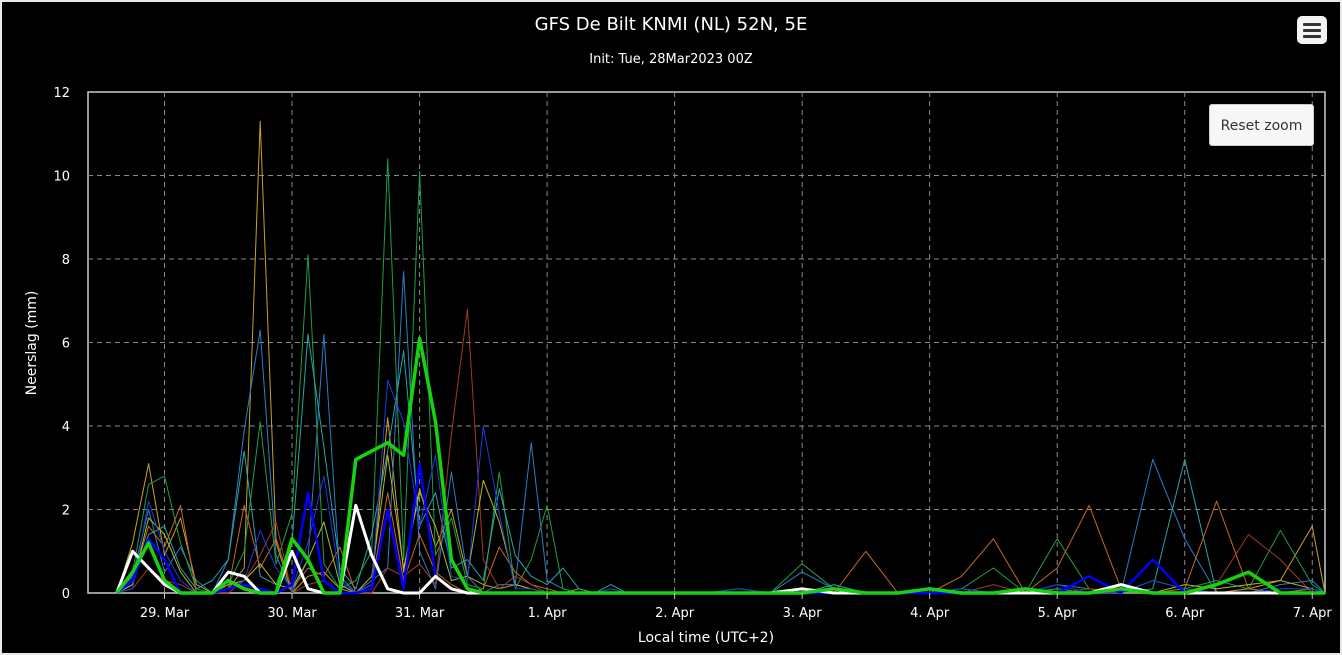  What do you see at coordinates (61, 177) in the screenshot?
I see `y-tick-label: 10` at bounding box center [61, 177].